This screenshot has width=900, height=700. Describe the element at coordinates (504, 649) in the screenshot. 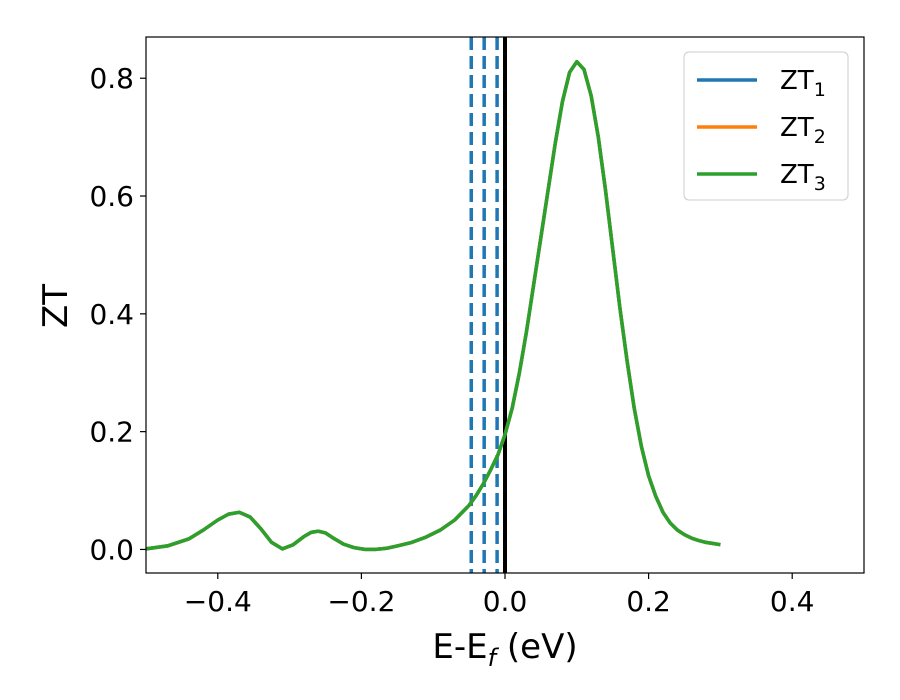

I see `x-axis-label: E-Ef (eV)` at that location.